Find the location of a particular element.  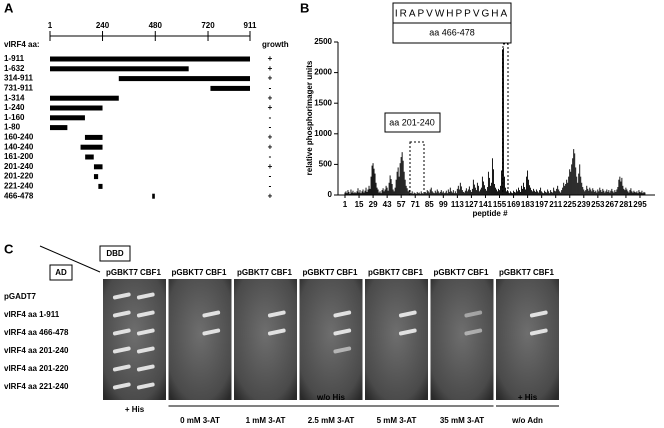

y-tick-label: 0 is located at coordinates (330, 194).